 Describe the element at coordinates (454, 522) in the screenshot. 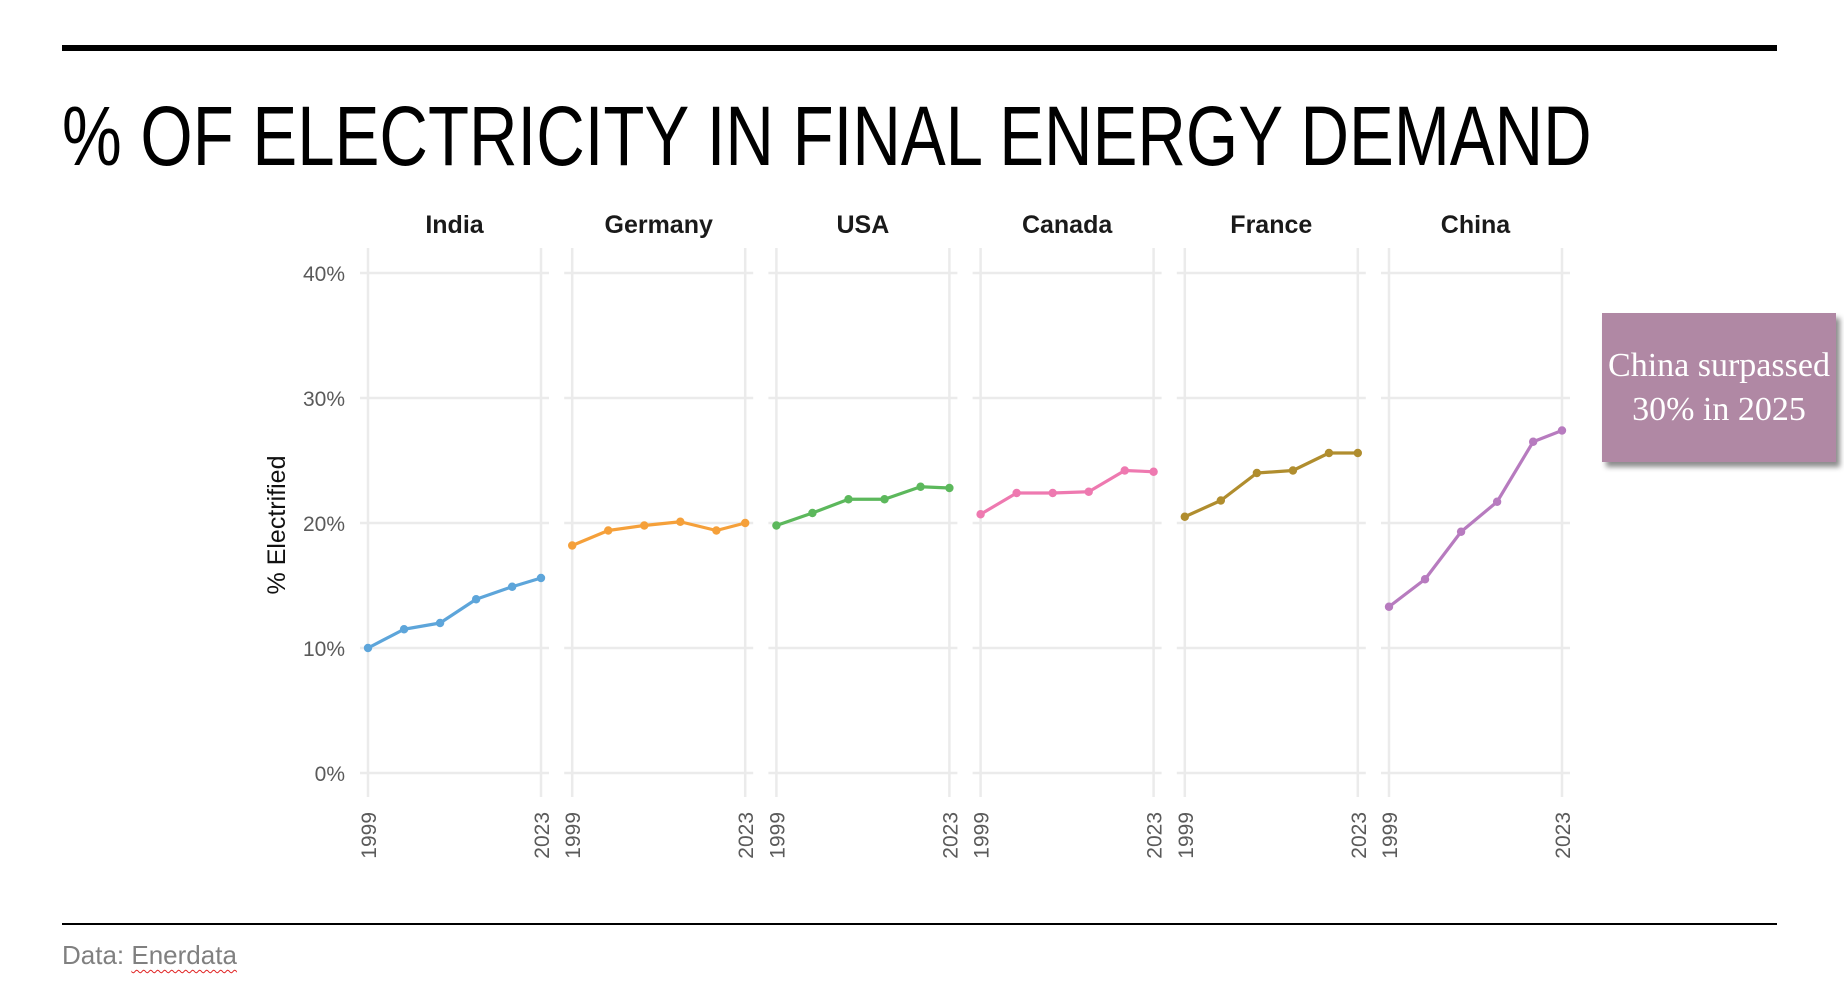

I see `panel-grid-india` at that location.